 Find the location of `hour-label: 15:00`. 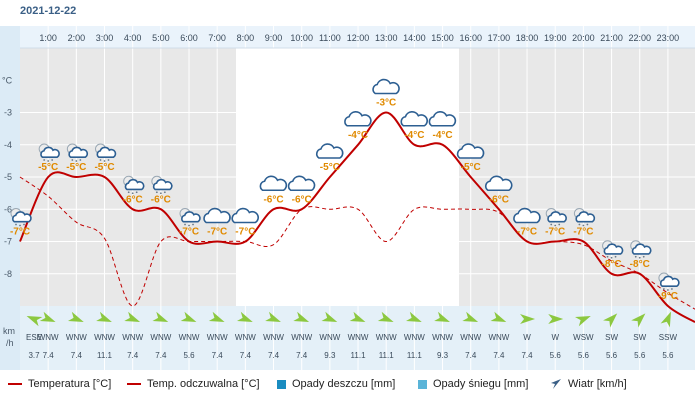

hour-label: 15:00 is located at coordinates (442, 38).